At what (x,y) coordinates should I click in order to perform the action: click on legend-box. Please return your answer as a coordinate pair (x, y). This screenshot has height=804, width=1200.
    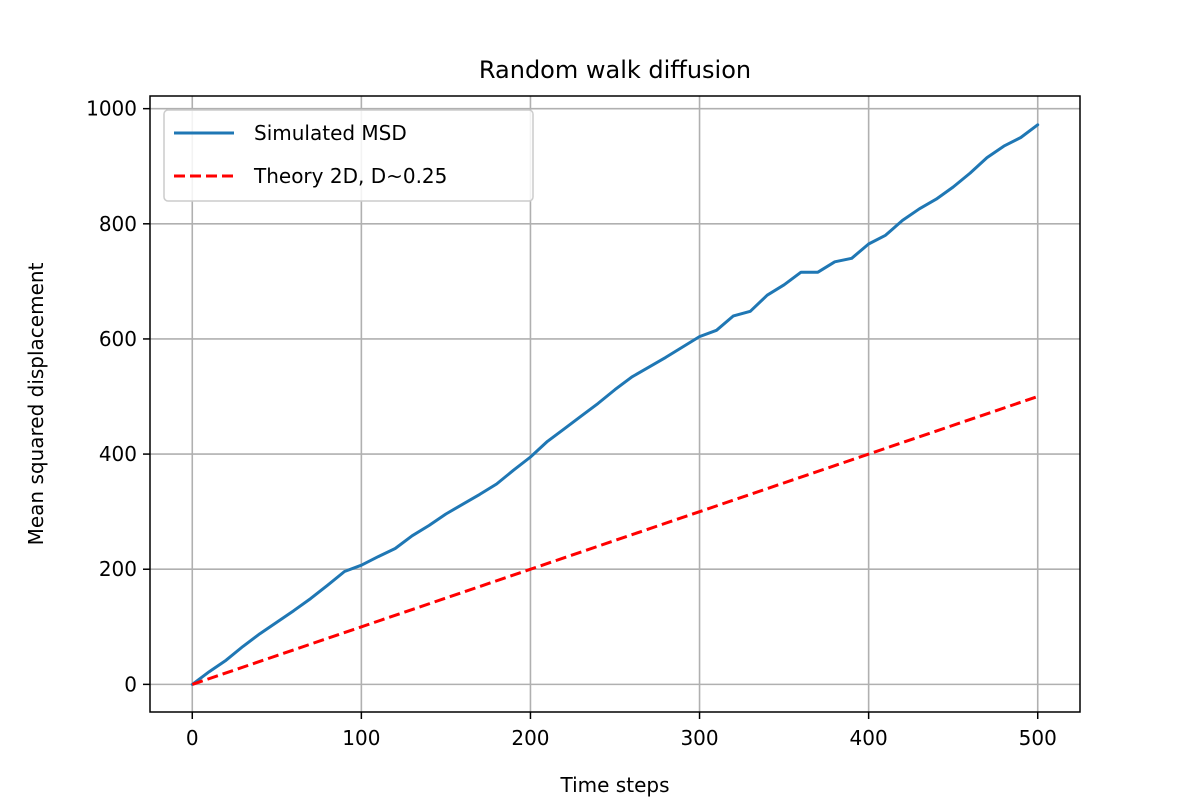
    Looking at the image, I should click on (348, 155).